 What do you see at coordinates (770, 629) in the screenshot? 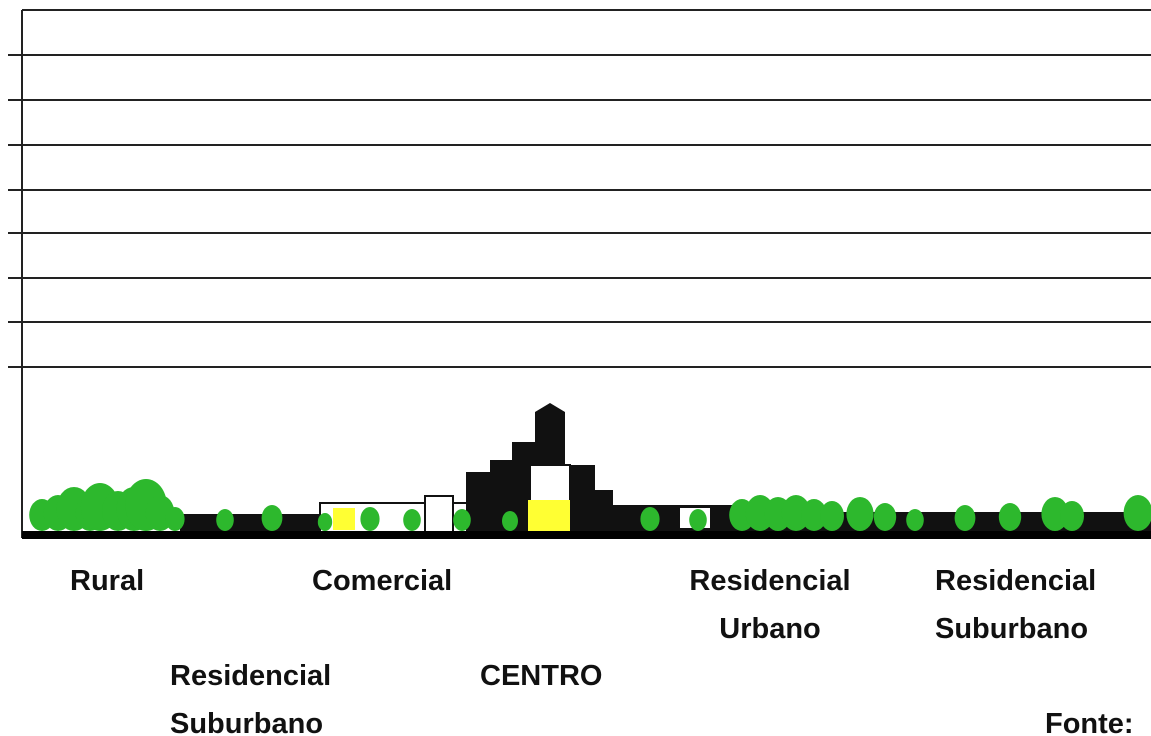
I see `label: Urbano` at bounding box center [770, 629].